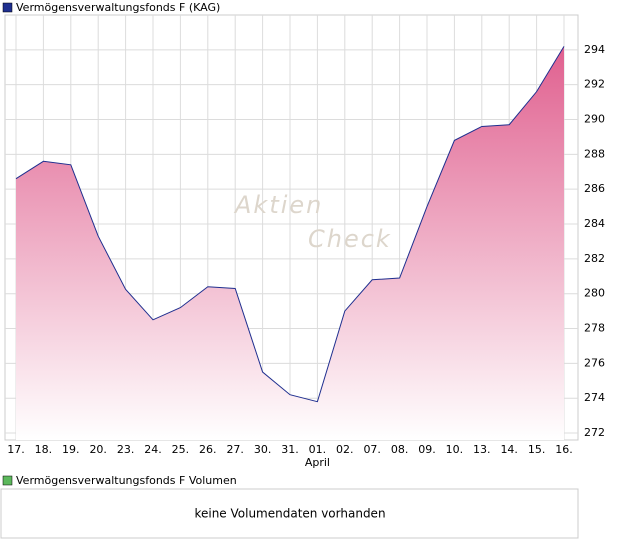 This screenshot has width=620, height=550. What do you see at coordinates (400, 449) in the screenshot?
I see `x-tick-label: 08.` at bounding box center [400, 449].